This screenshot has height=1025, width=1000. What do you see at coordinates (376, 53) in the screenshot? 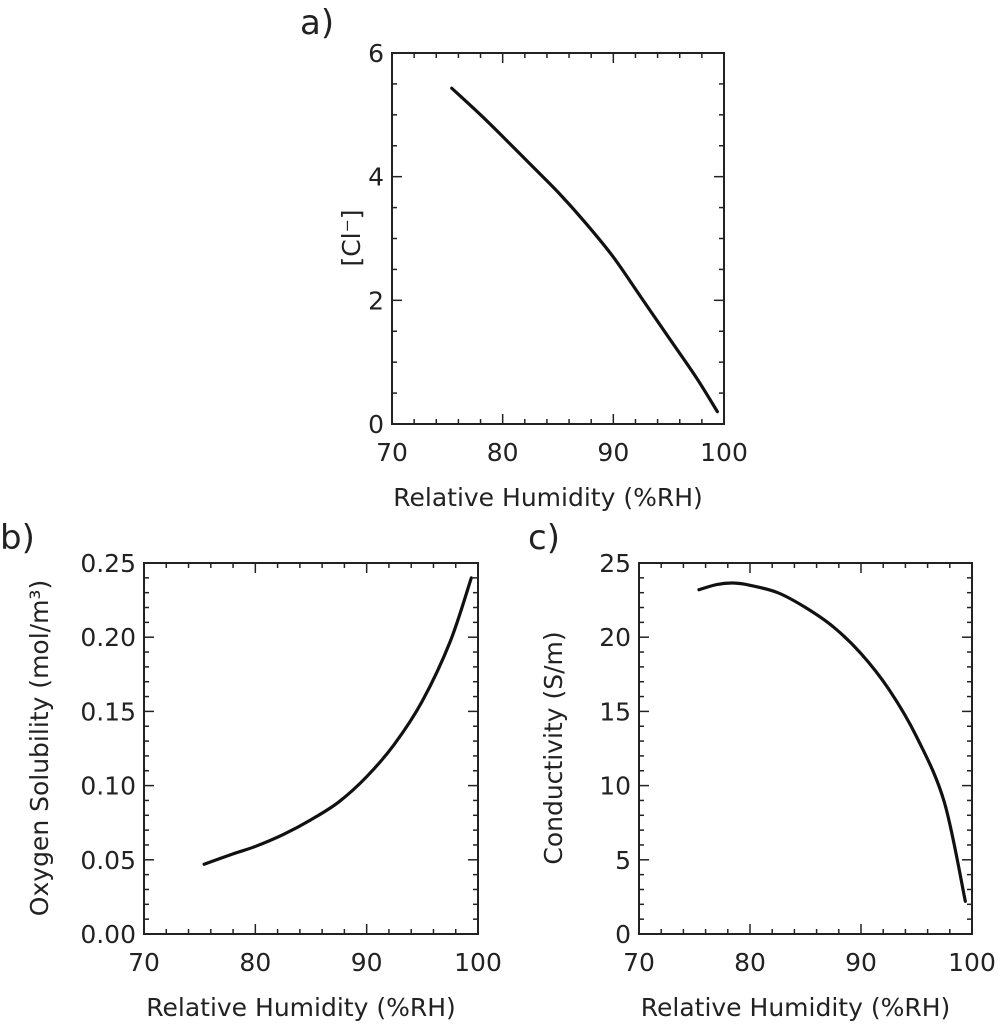
I see `y-tick-label: 6` at bounding box center [376, 53].